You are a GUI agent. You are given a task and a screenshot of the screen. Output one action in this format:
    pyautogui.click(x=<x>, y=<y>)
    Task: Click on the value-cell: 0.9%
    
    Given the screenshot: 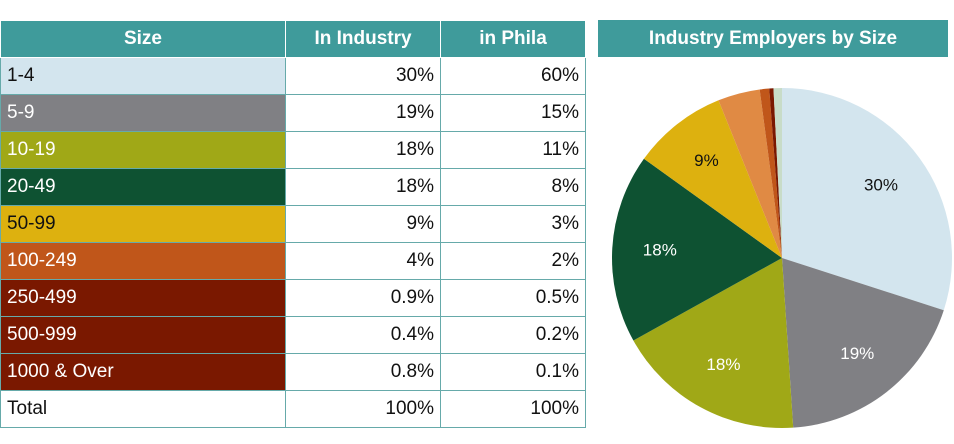 What is the action you would take?
    pyautogui.click(x=363, y=298)
    